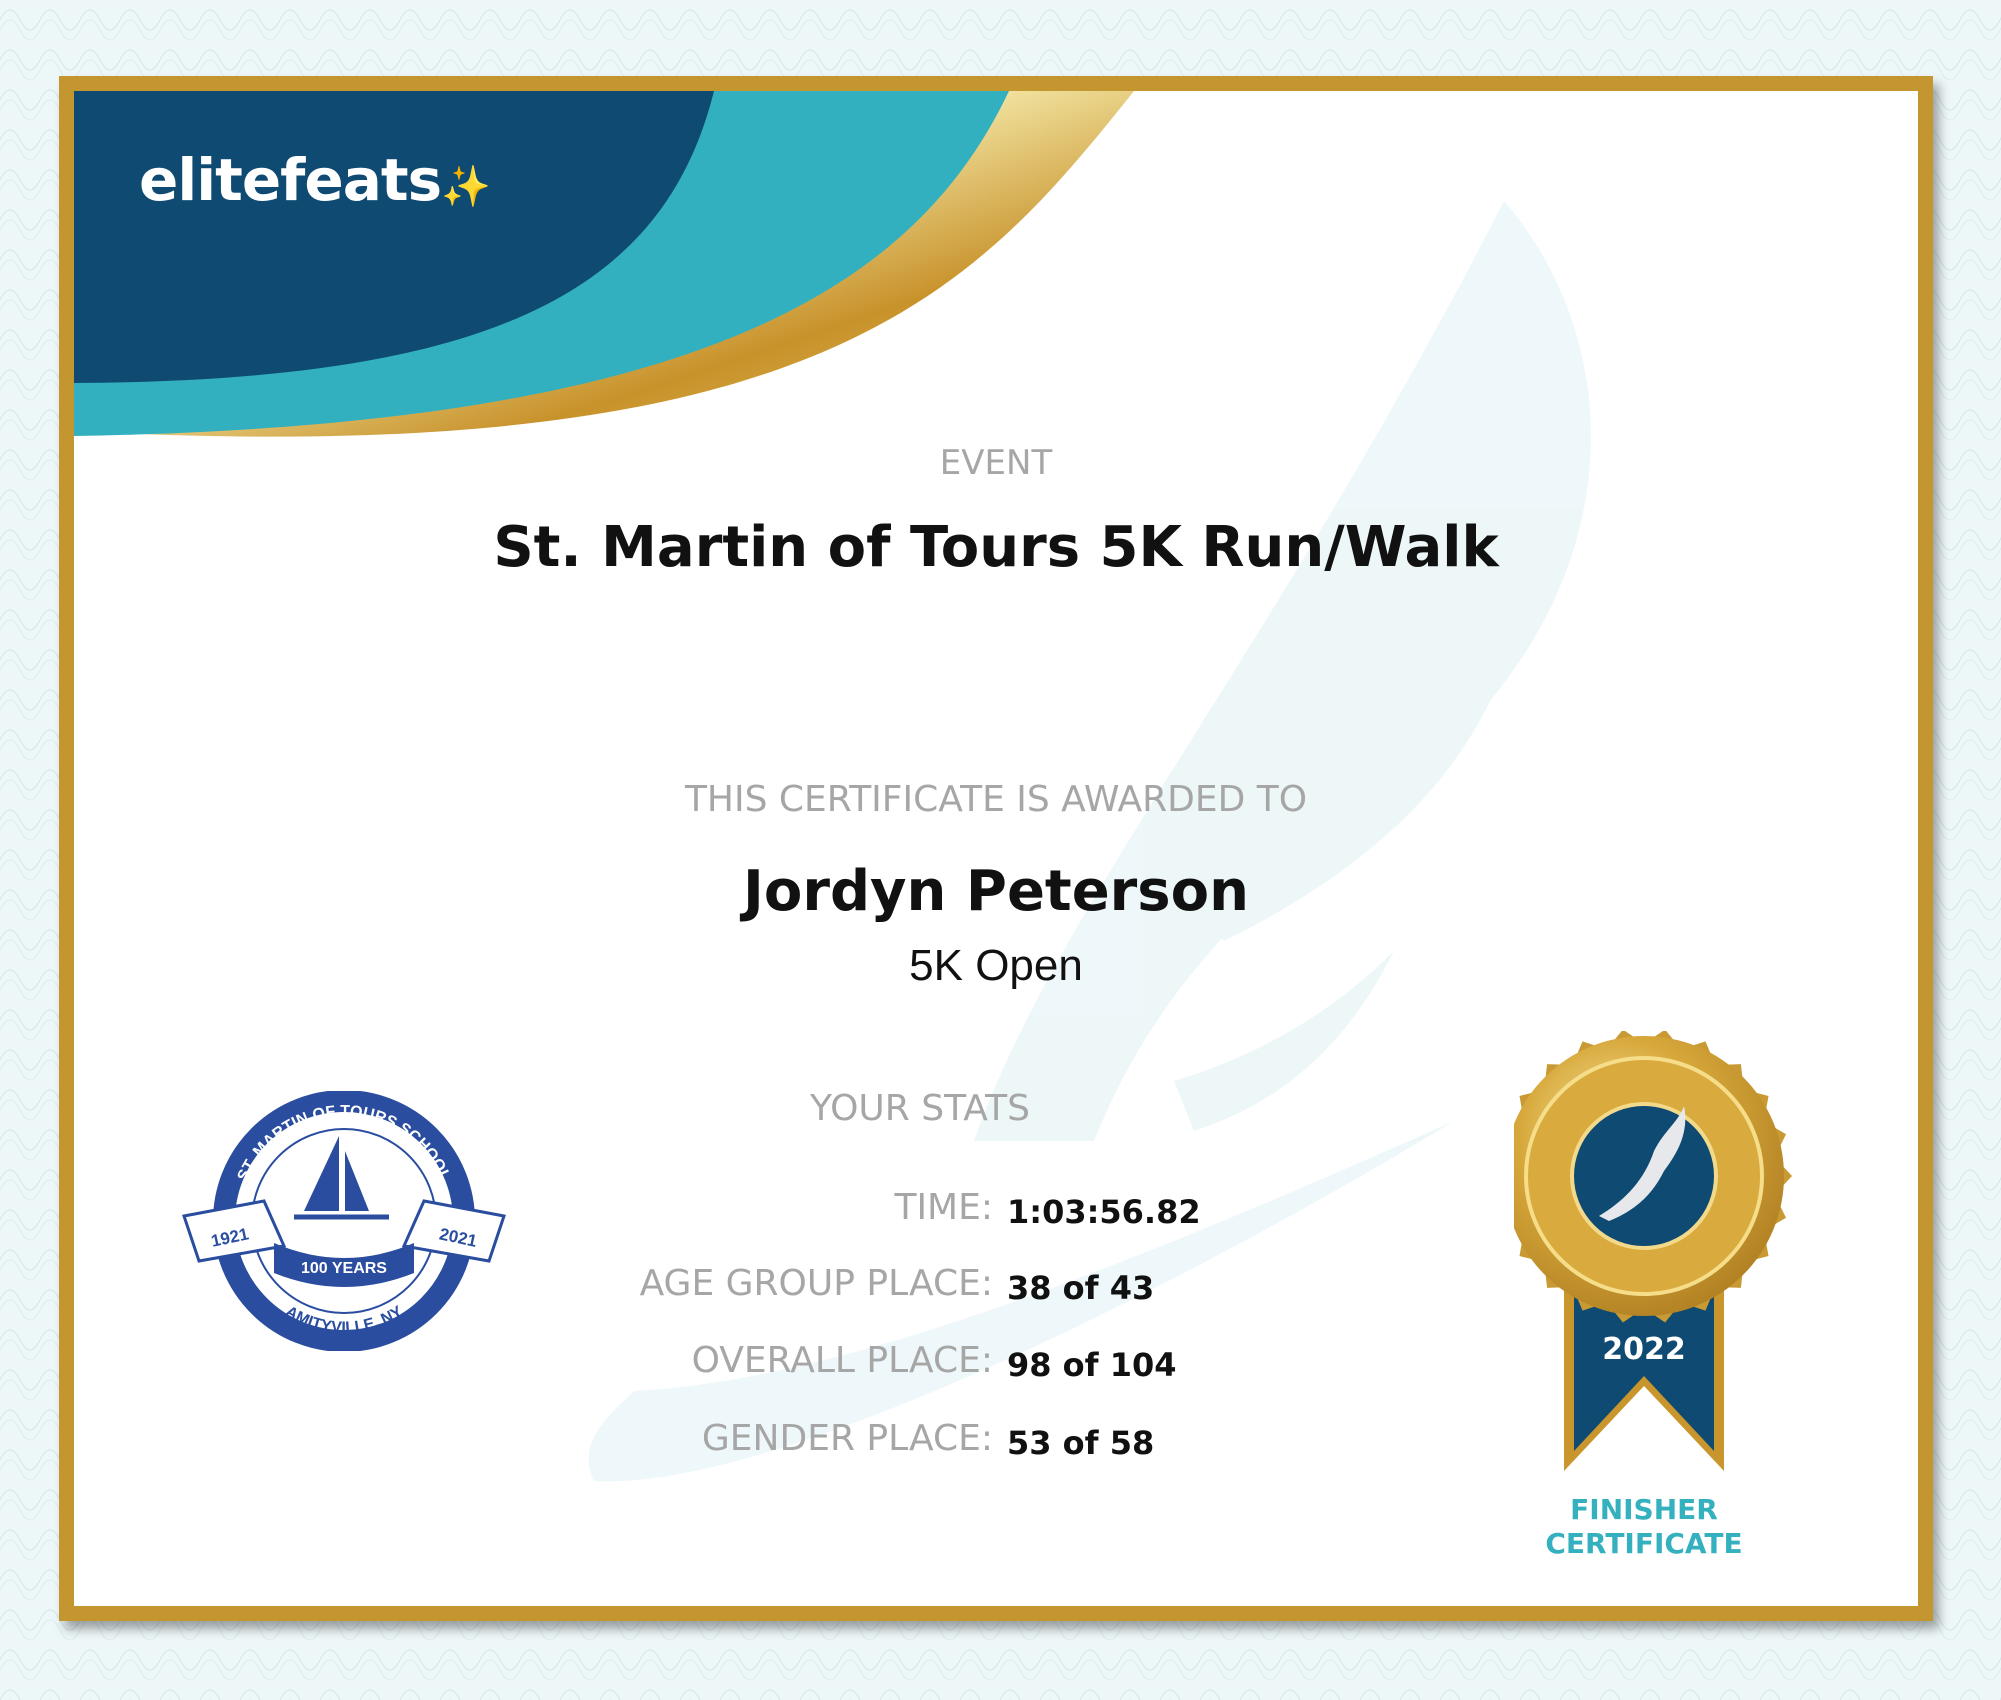  I want to click on recipient-name: Jordyn Peterson, so click(996, 891).